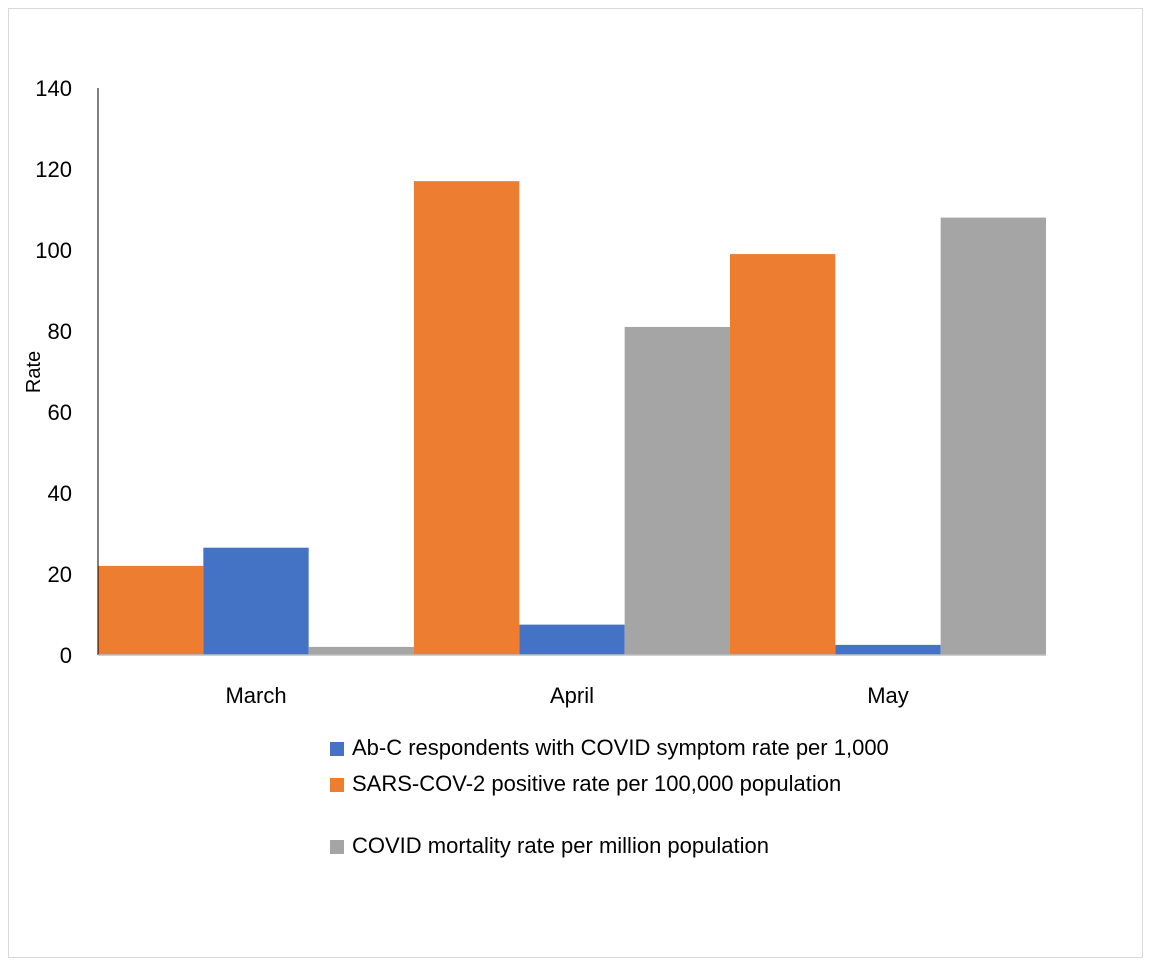 The image size is (1149, 964). What do you see at coordinates (572, 695) in the screenshot?
I see `x-tick-label: April` at bounding box center [572, 695].